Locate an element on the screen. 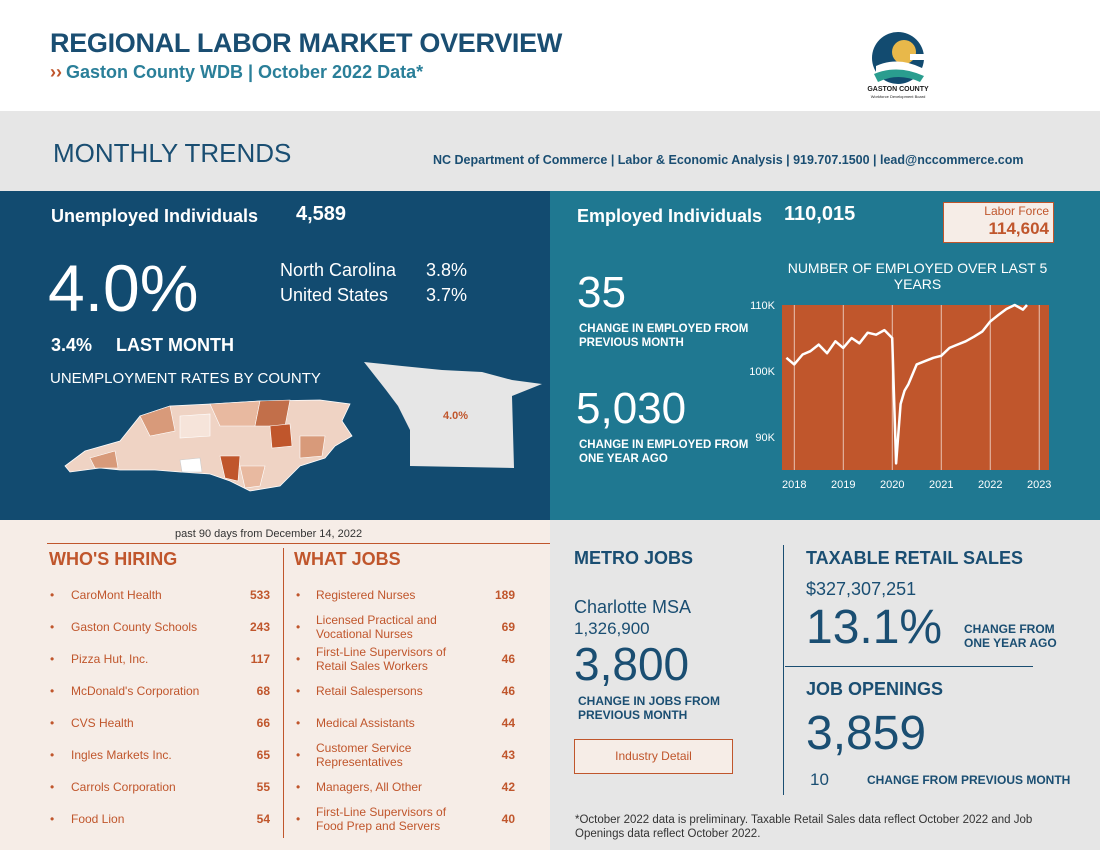 The image size is (1100, 850). nc-label: North Carolina is located at coordinates (338, 270).